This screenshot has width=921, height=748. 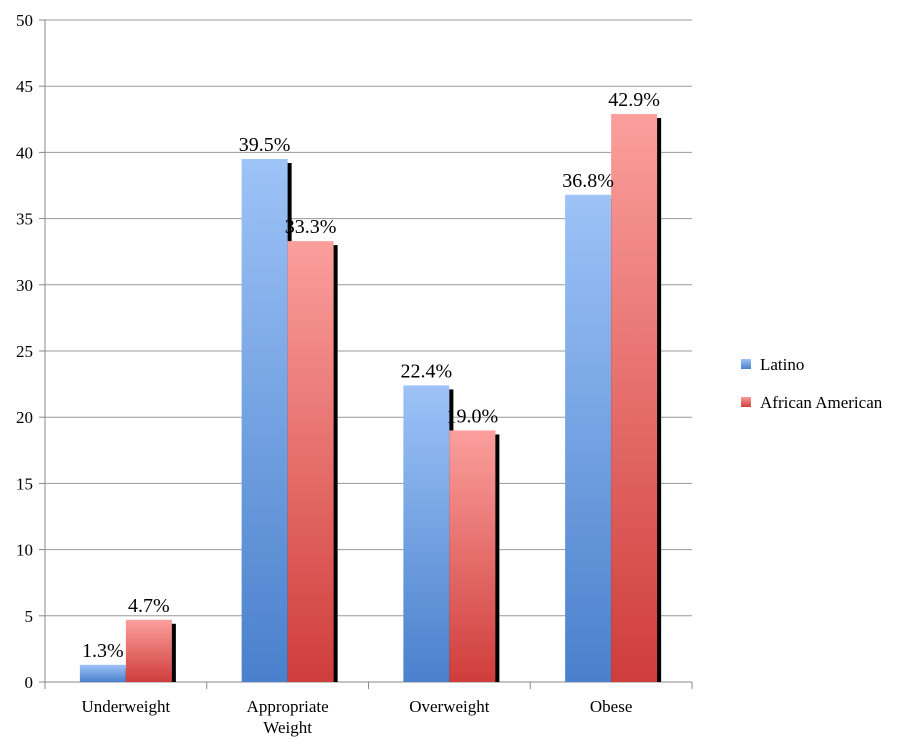 What do you see at coordinates (821, 402) in the screenshot?
I see `legend-label: African American` at bounding box center [821, 402].